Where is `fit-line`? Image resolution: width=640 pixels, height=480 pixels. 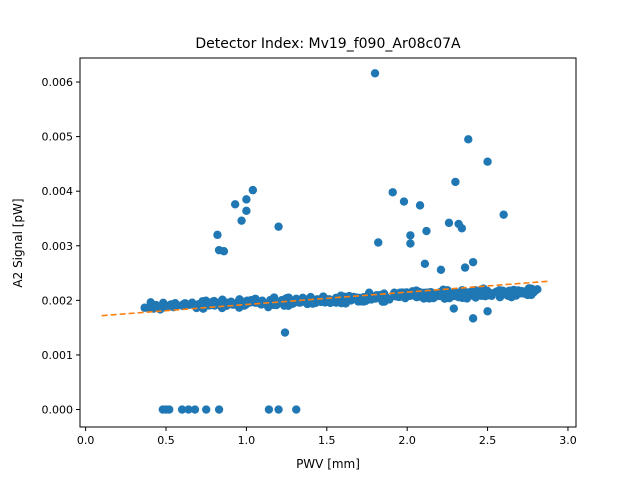 fit-line is located at coordinates (325, 298).